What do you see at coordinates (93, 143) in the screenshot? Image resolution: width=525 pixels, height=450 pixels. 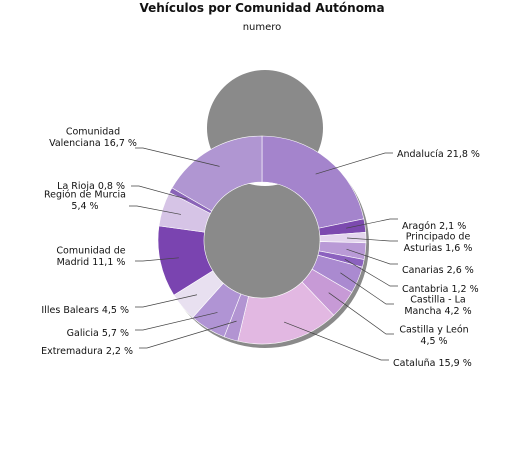 I see `slice-label: Valenciana 16,7 %` at bounding box center [93, 143].